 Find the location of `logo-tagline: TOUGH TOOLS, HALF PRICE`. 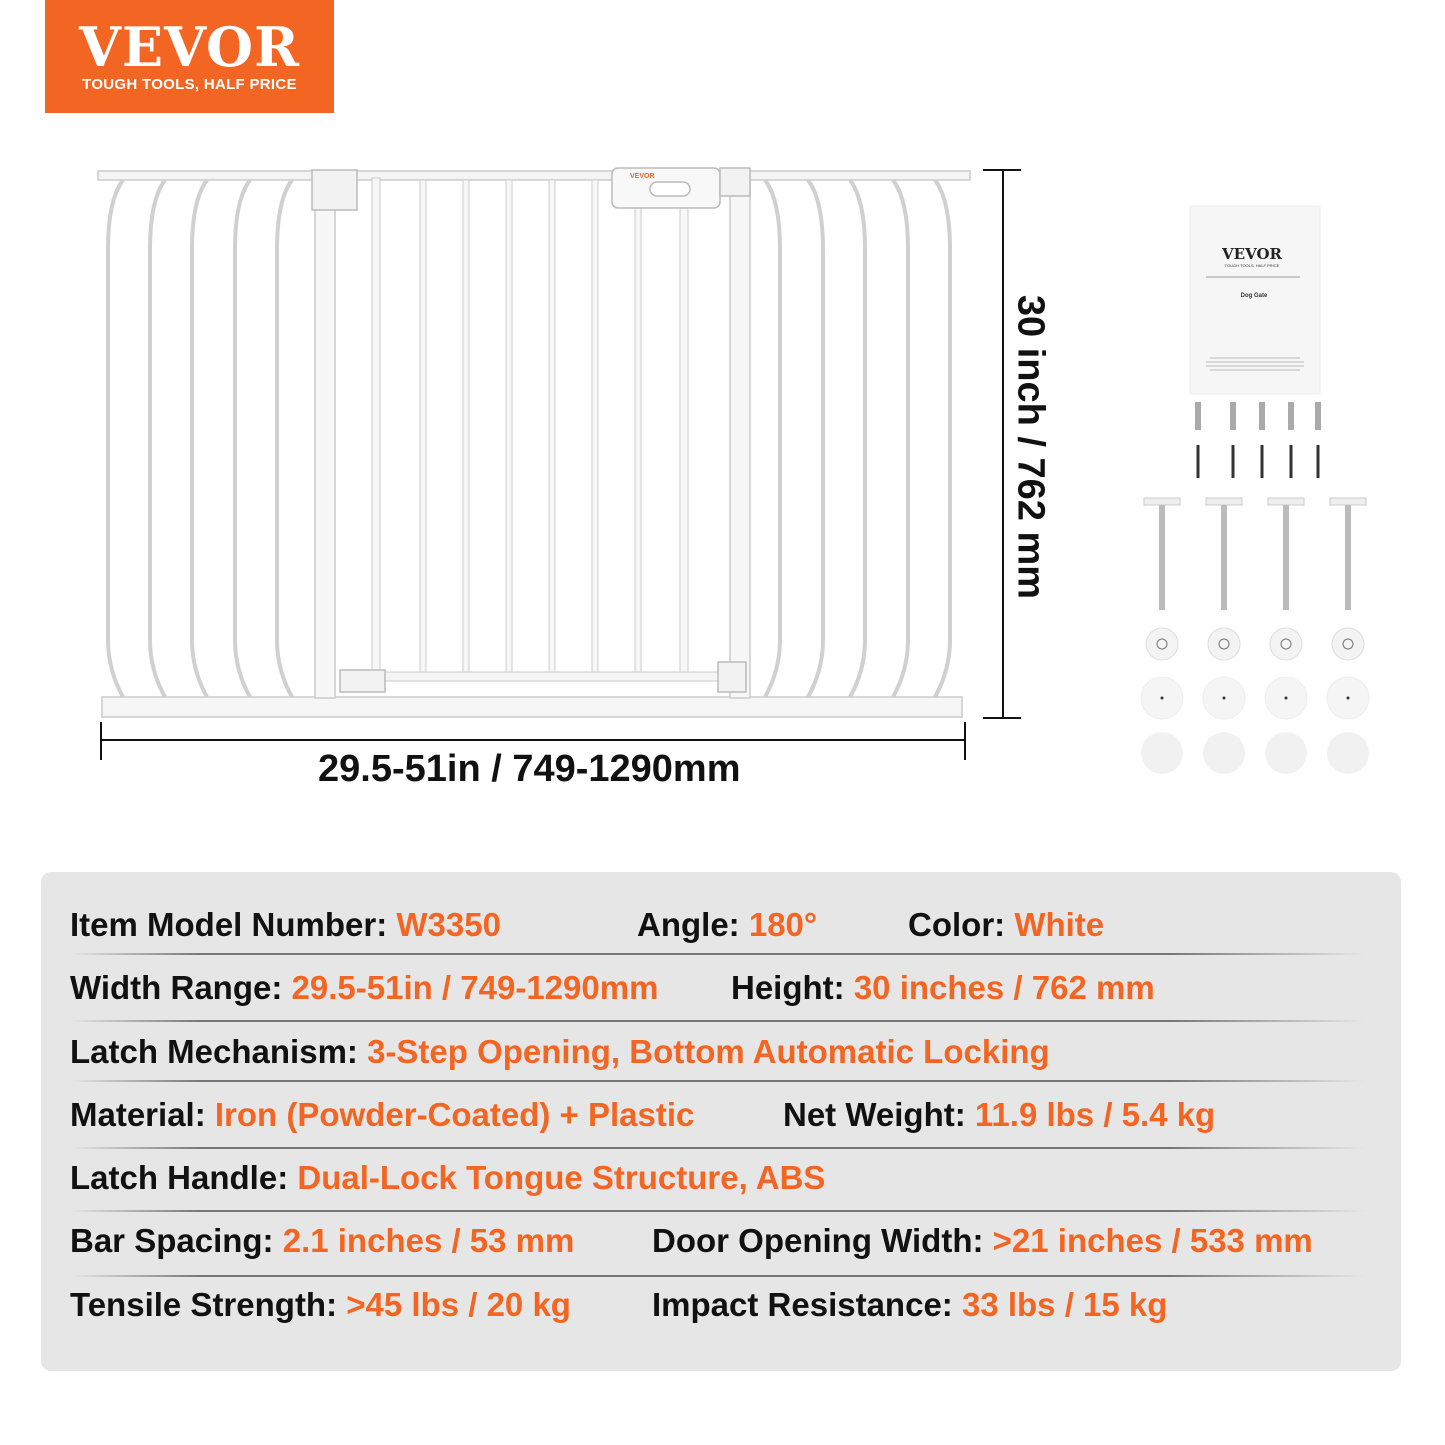

logo-tagline: TOUGH TOOLS, HALF PRICE is located at coordinates (189, 84).